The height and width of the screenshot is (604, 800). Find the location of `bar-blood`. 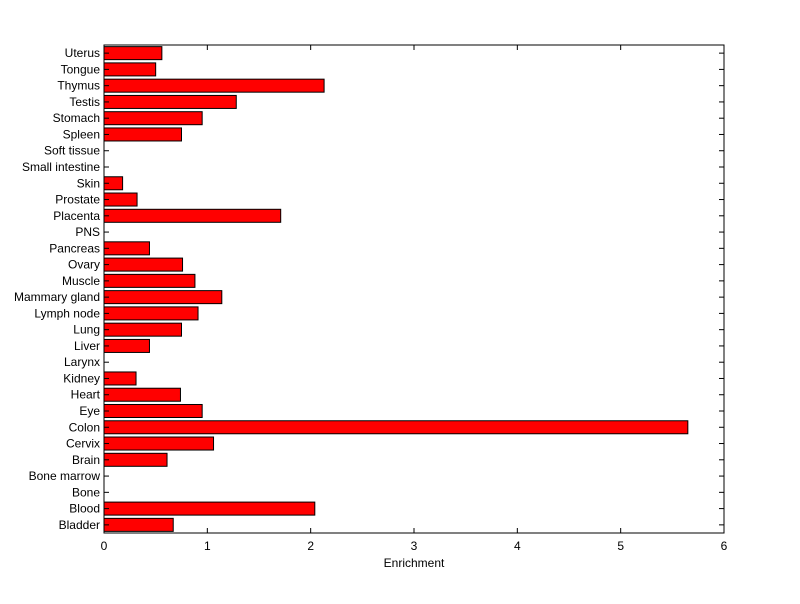

bar-blood is located at coordinates (209, 508).